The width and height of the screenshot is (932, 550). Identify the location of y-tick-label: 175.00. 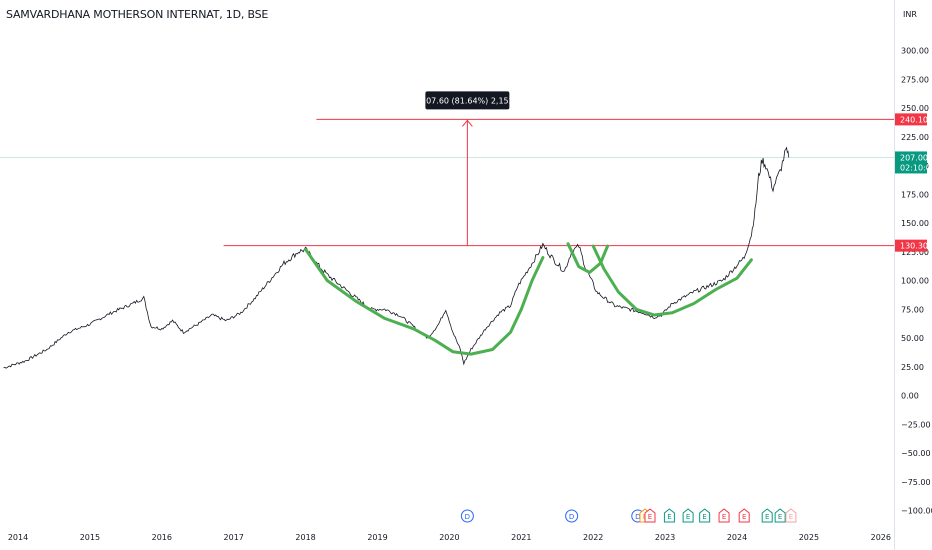
(915, 194).